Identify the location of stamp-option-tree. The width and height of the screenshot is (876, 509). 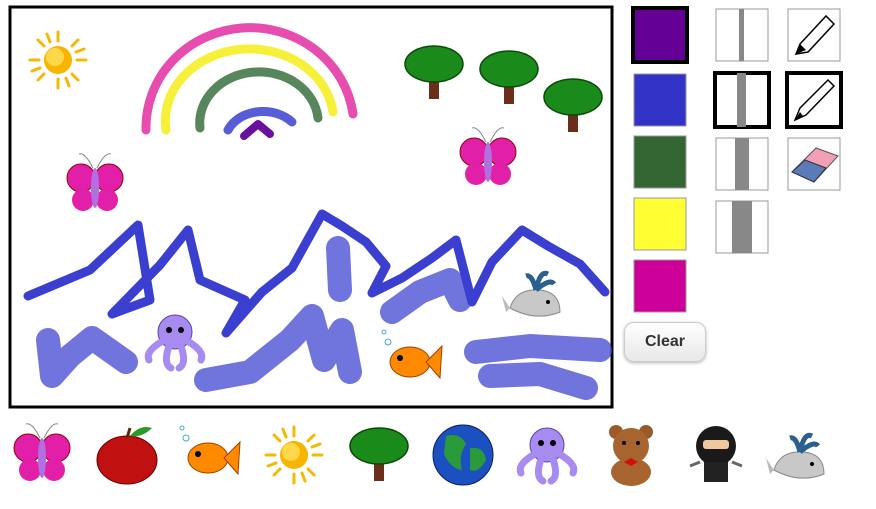
(379, 454).